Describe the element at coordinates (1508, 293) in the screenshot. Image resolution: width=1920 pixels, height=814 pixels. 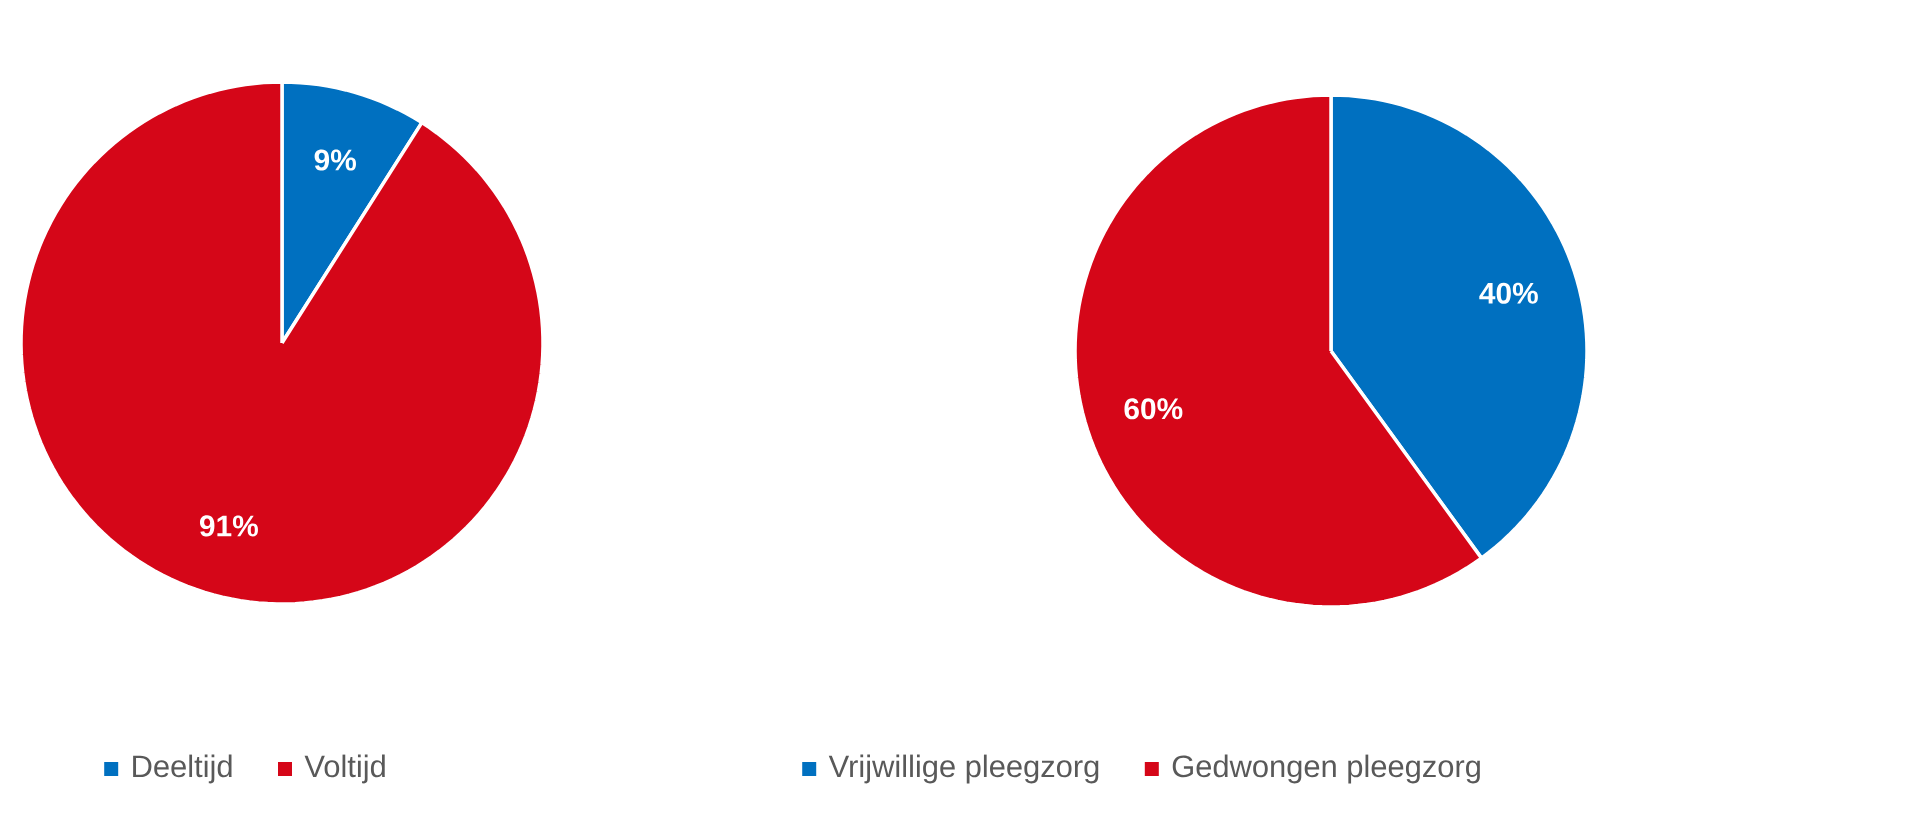
I see `data-label: 40%` at that location.